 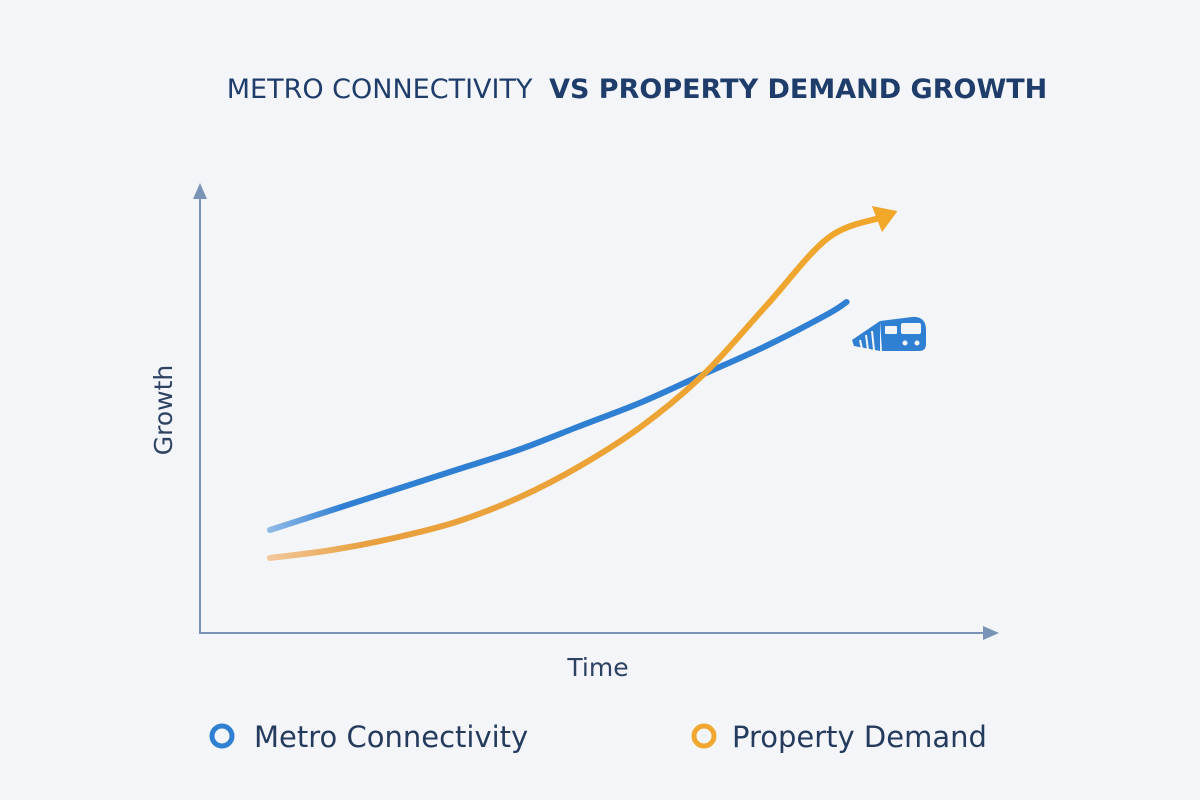 I want to click on property-demand-arrowhead-icon, so click(x=884, y=219).